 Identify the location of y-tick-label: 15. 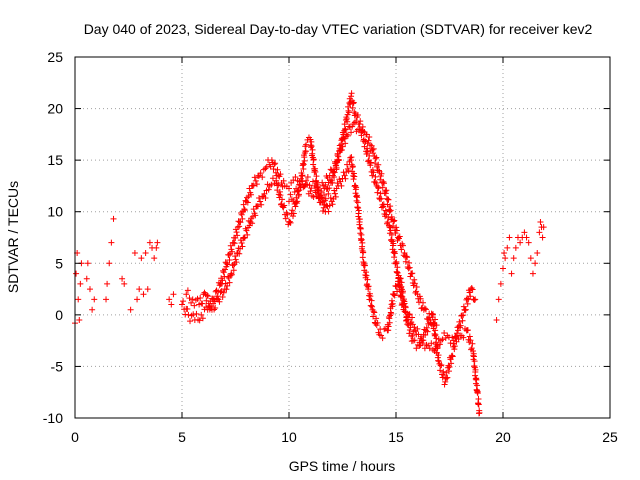
(55, 160).